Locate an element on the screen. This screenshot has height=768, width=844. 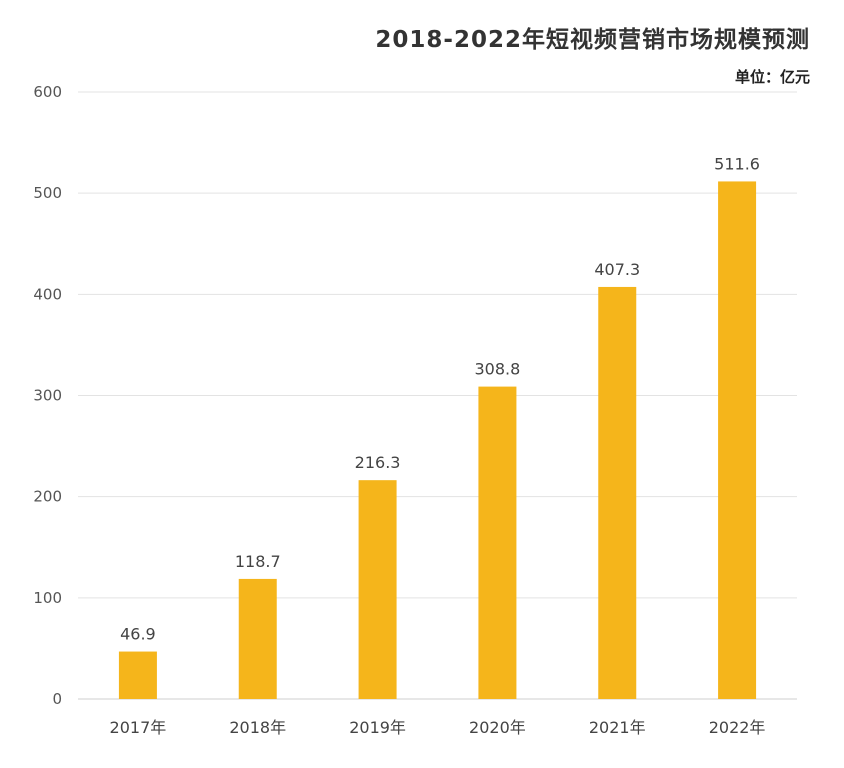
data-label: 511.6 is located at coordinates (737, 163).